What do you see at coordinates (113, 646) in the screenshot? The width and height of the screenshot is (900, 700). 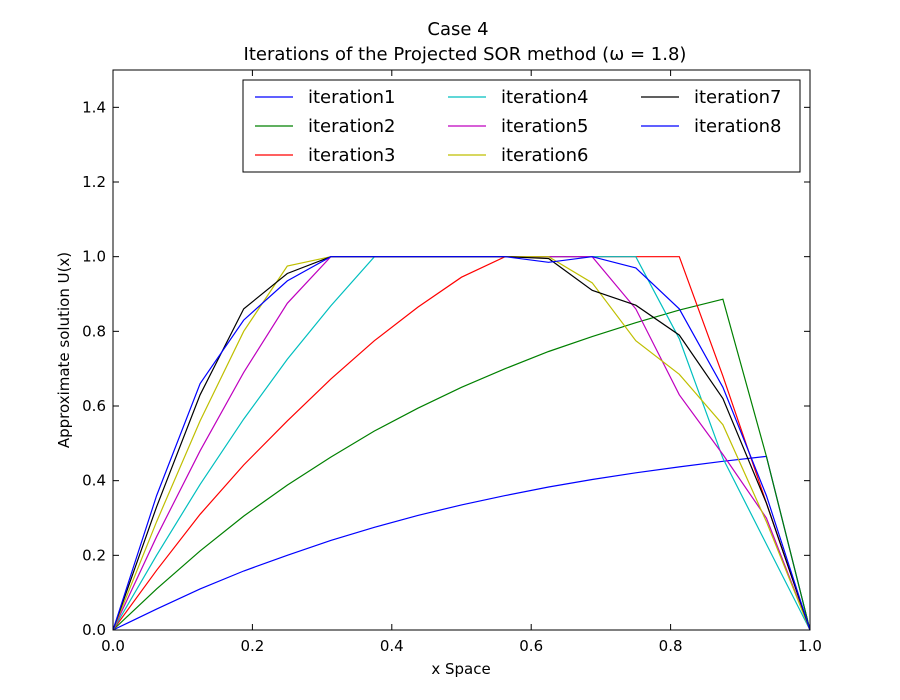 I see `x-tick-label: 0.0` at bounding box center [113, 646].